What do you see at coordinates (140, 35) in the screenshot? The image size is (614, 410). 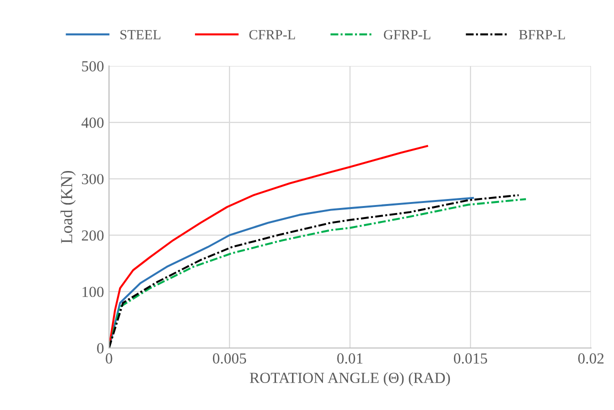 I see `legend-label: STEEL` at bounding box center [140, 35].